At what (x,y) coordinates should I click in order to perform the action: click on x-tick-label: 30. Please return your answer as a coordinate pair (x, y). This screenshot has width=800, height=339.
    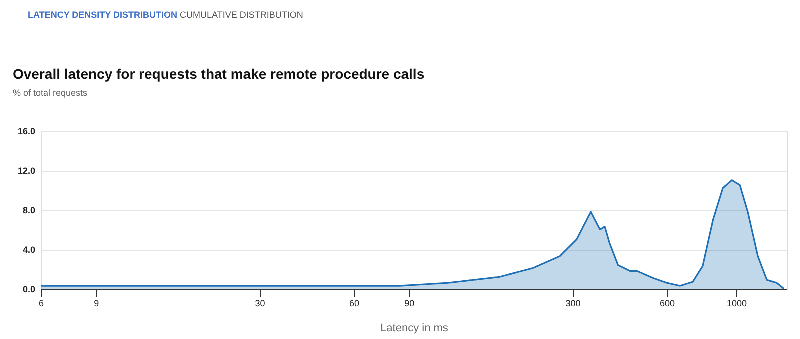
    Looking at the image, I should click on (260, 303).